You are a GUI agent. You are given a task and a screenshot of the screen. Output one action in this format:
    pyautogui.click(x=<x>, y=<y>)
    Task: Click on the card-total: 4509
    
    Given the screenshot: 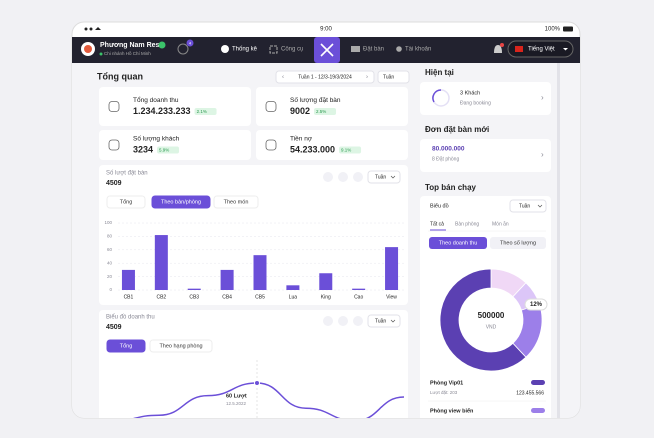 What is the action you would take?
    pyautogui.click(x=114, y=183)
    